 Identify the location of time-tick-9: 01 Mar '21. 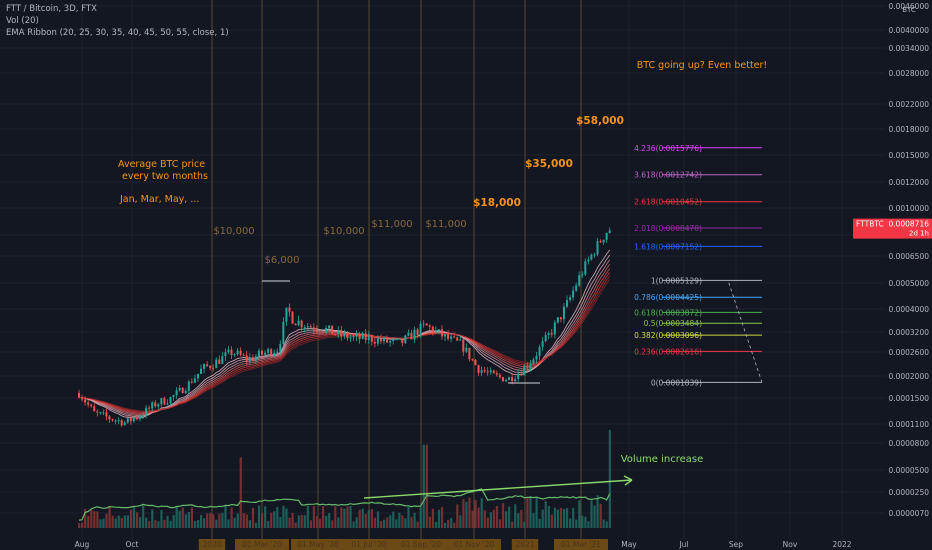
(581, 544).